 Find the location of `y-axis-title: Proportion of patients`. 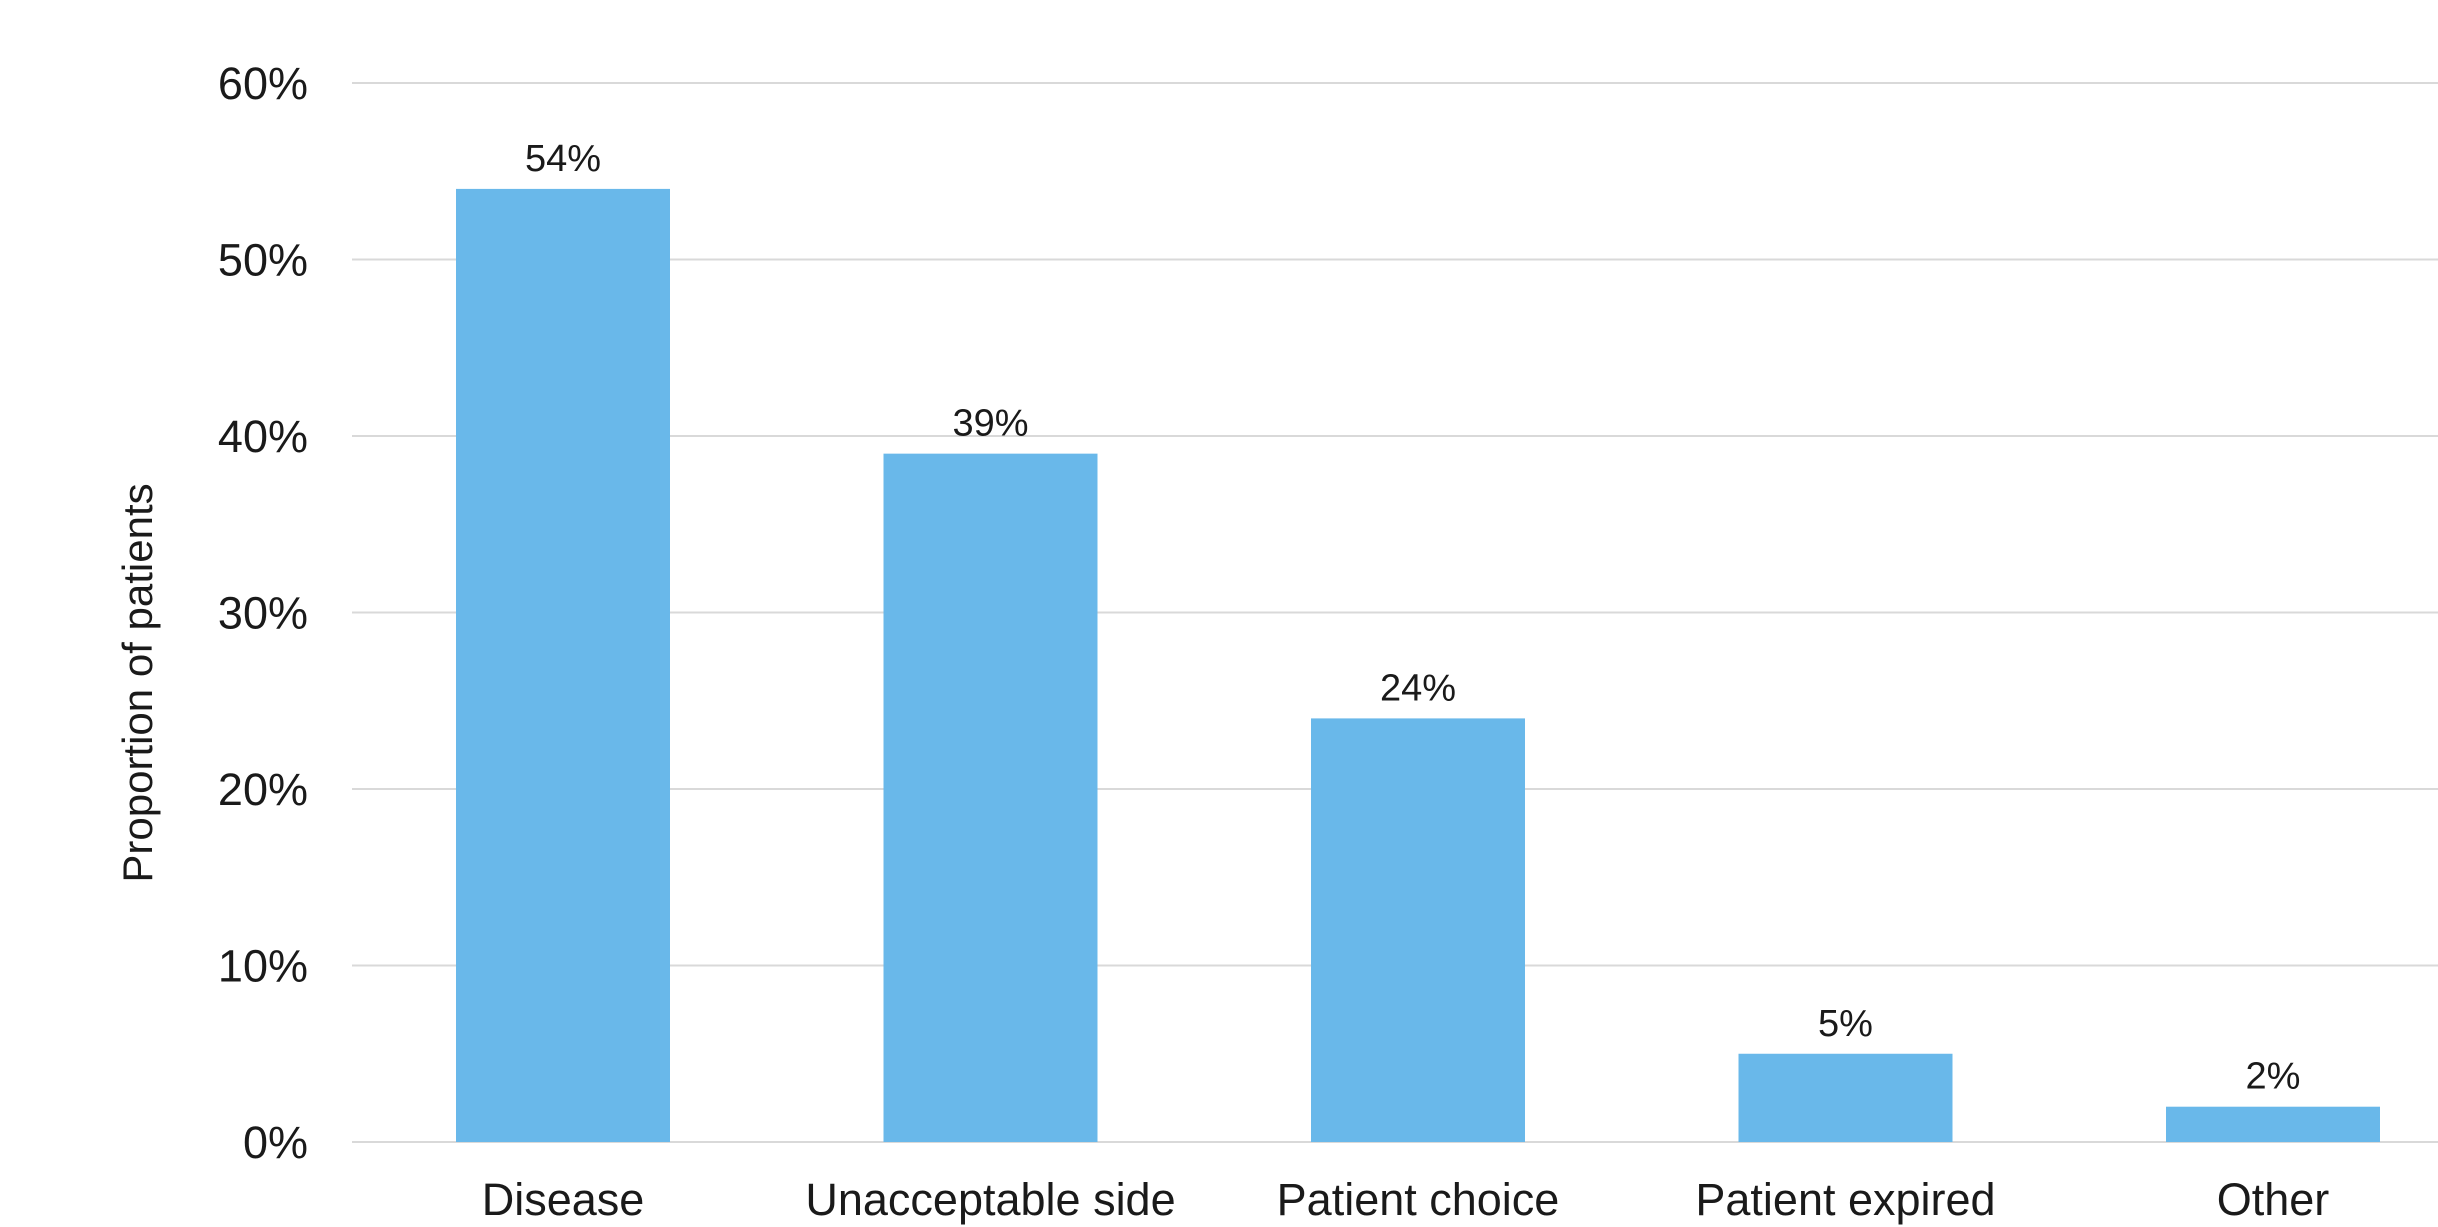

y-axis-title: Proportion of patients is located at coordinates (137, 682).